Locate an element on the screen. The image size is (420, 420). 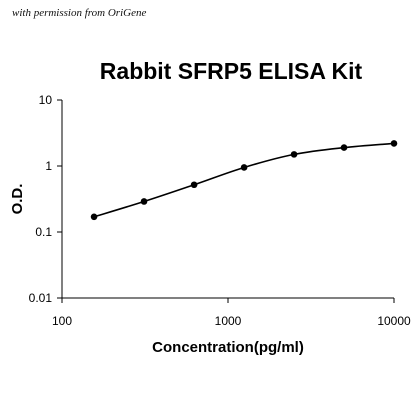
y-tick-label: 1 is located at coordinates (48, 166).